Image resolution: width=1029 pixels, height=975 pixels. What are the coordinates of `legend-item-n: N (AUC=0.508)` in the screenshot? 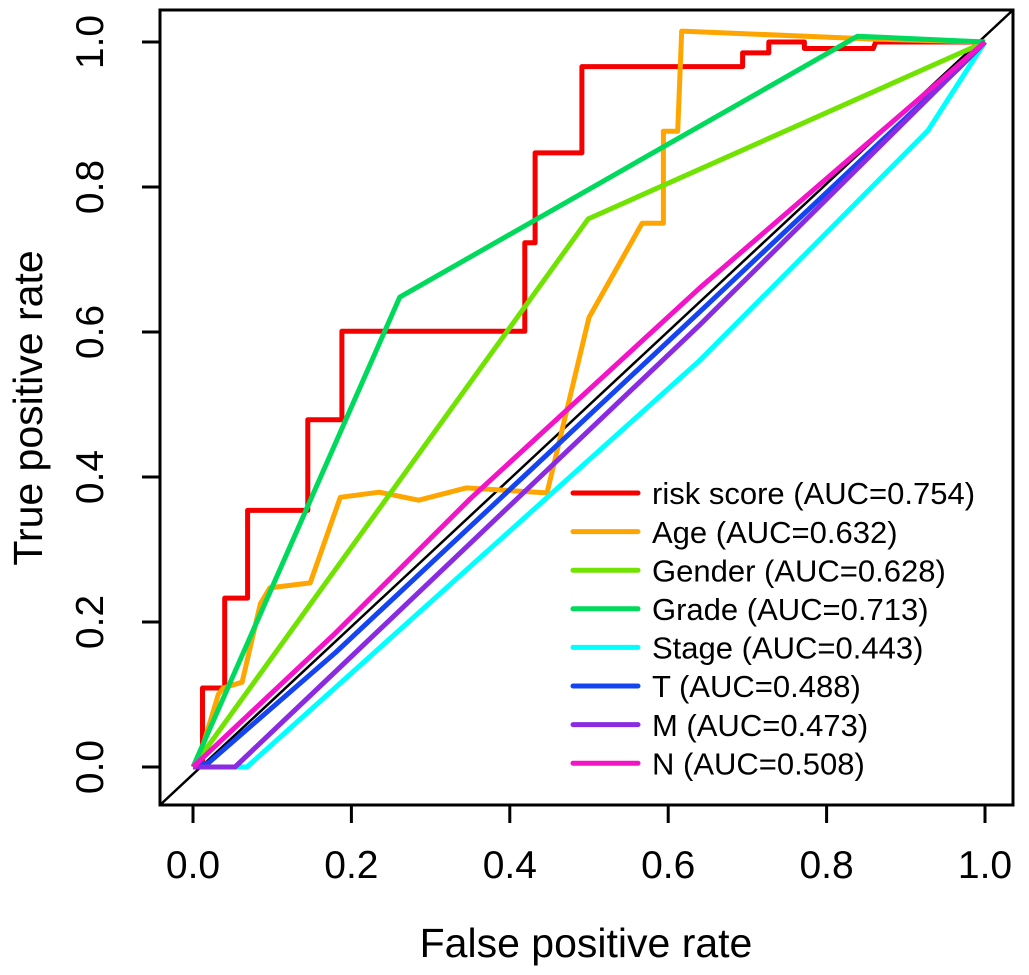 It's located at (717, 763).